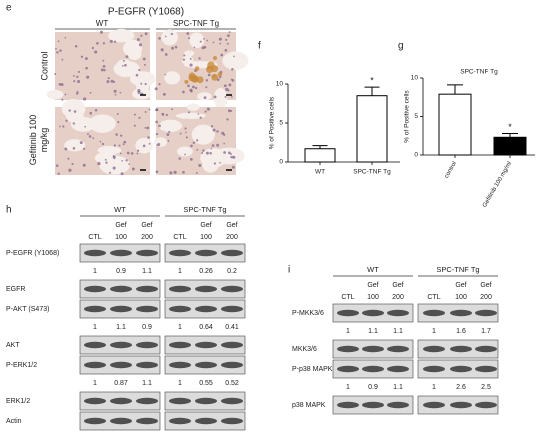 This screenshot has height=436, width=550. Describe the element at coordinates (201, 69) in the screenshot. I see `micrograph` at that location.